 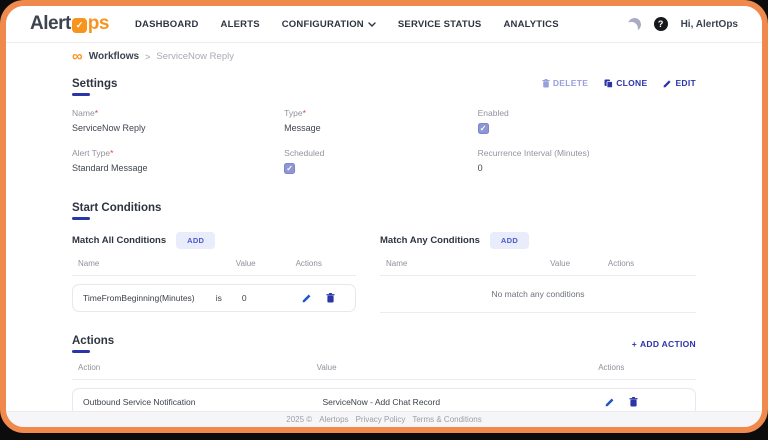 What do you see at coordinates (195, 56) in the screenshot?
I see `breadcrumb-current: ServiceNow Reply` at bounding box center [195, 56].